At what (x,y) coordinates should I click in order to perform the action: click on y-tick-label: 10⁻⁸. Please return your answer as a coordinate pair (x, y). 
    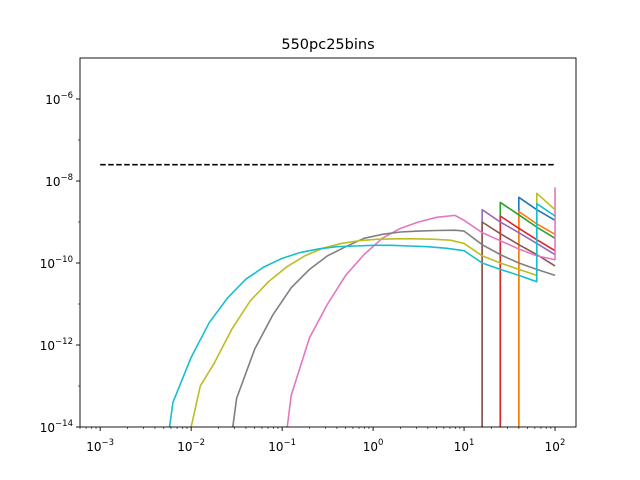
    Looking at the image, I should click on (59, 181).